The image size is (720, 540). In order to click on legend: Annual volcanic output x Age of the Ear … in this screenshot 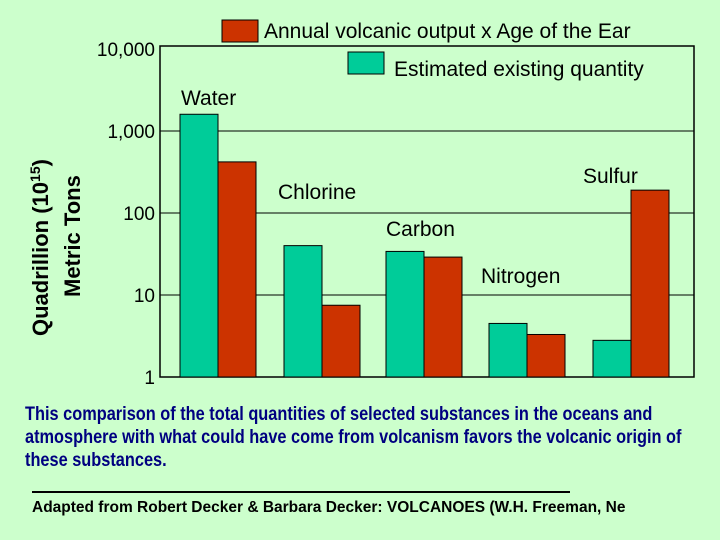, I will do `click(432, 50)`.